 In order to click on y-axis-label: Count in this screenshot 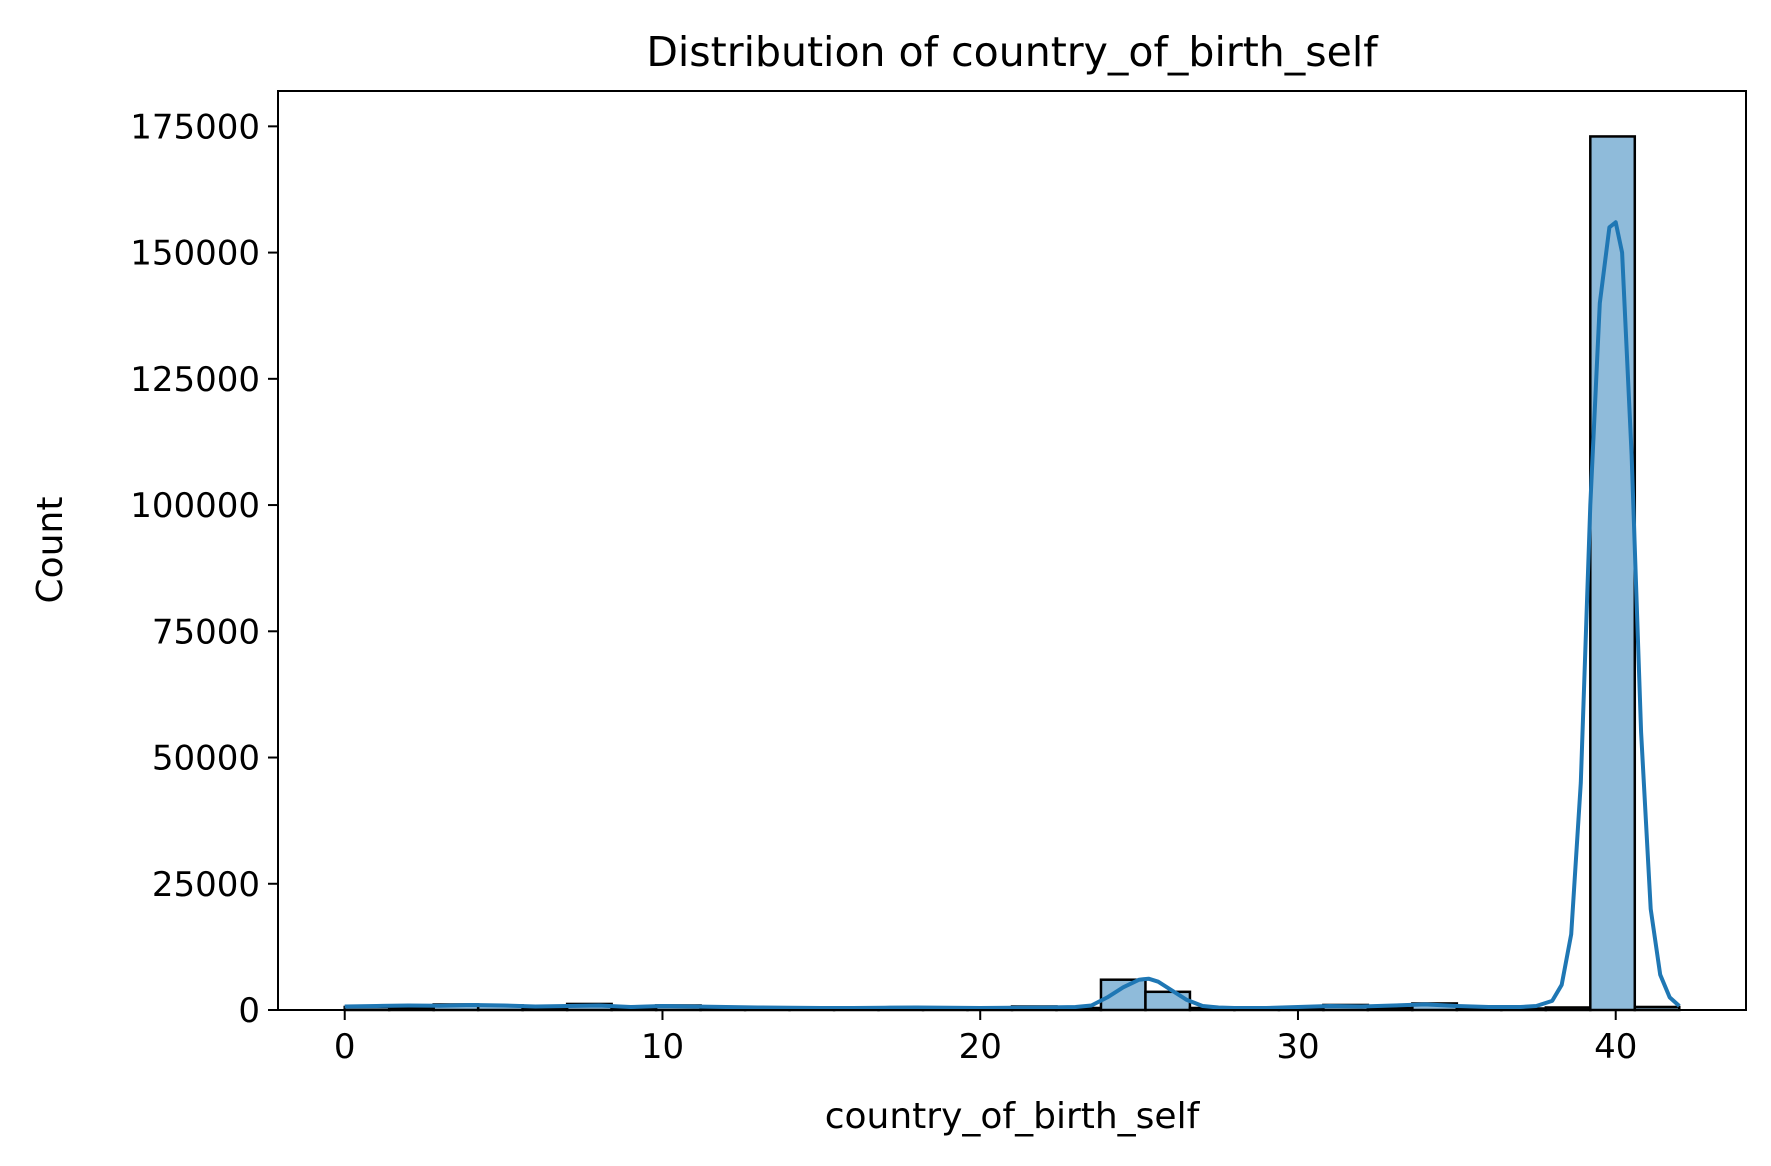, I will do `click(50, 550)`.